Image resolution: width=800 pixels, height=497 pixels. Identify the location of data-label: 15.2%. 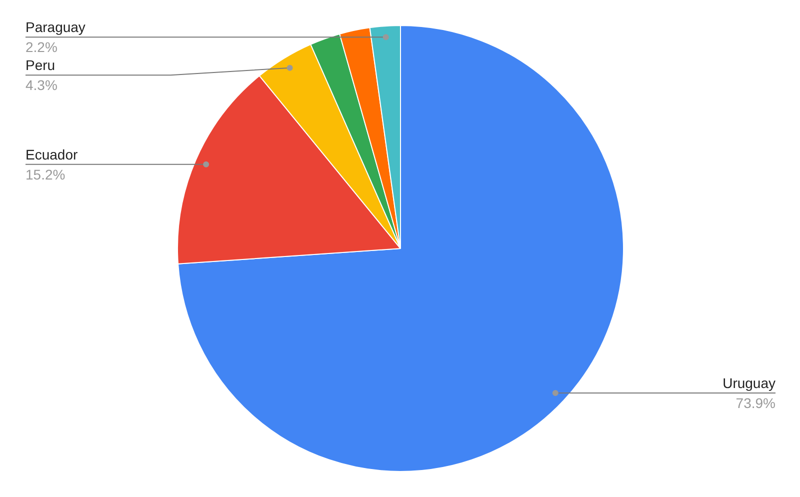
(46, 174).